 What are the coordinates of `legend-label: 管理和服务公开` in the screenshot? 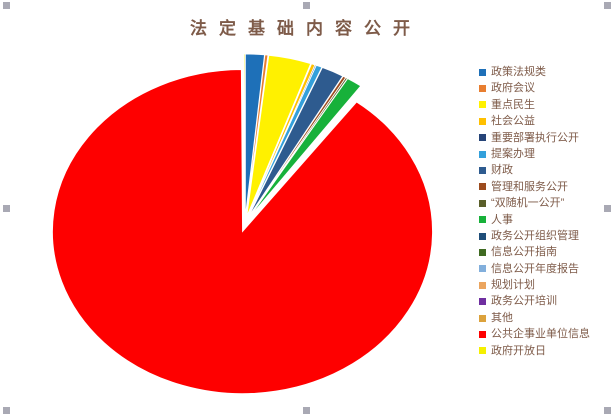 It's located at (529, 186).